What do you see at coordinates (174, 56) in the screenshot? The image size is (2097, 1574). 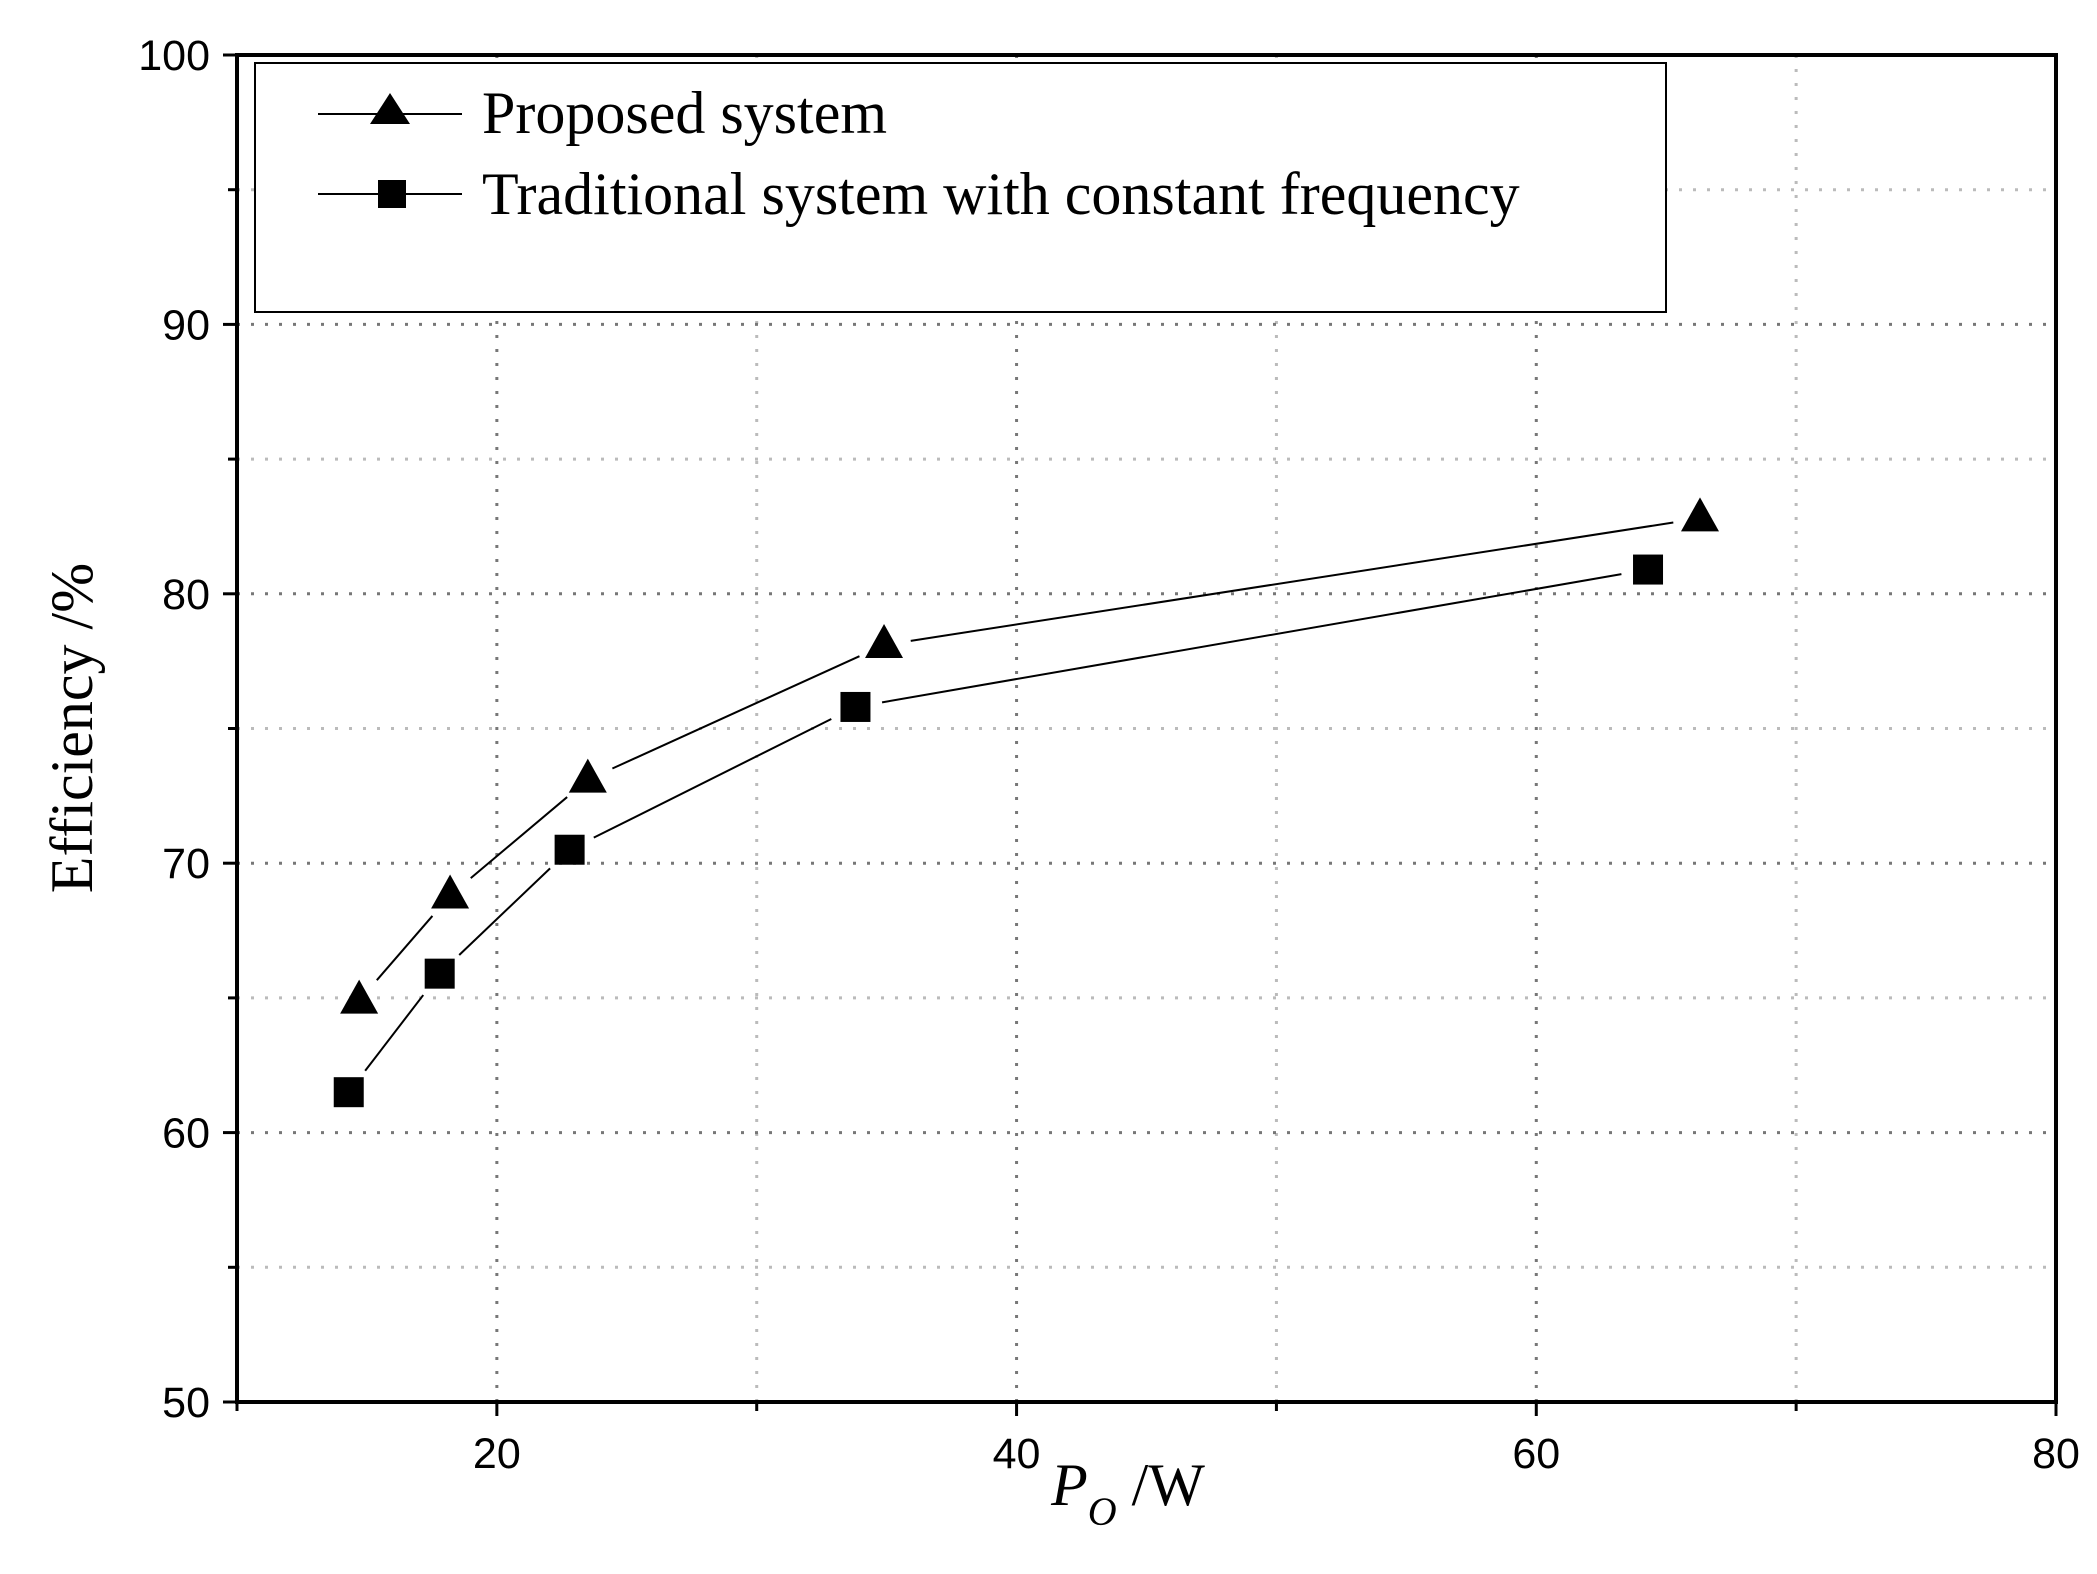 I see `y-tick-label: 100` at bounding box center [174, 56].